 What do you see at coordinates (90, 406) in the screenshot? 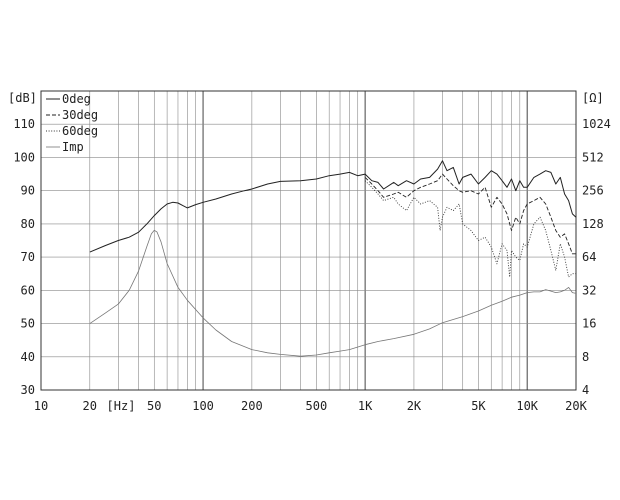
I see `x-tick-label: 20` at bounding box center [90, 406].